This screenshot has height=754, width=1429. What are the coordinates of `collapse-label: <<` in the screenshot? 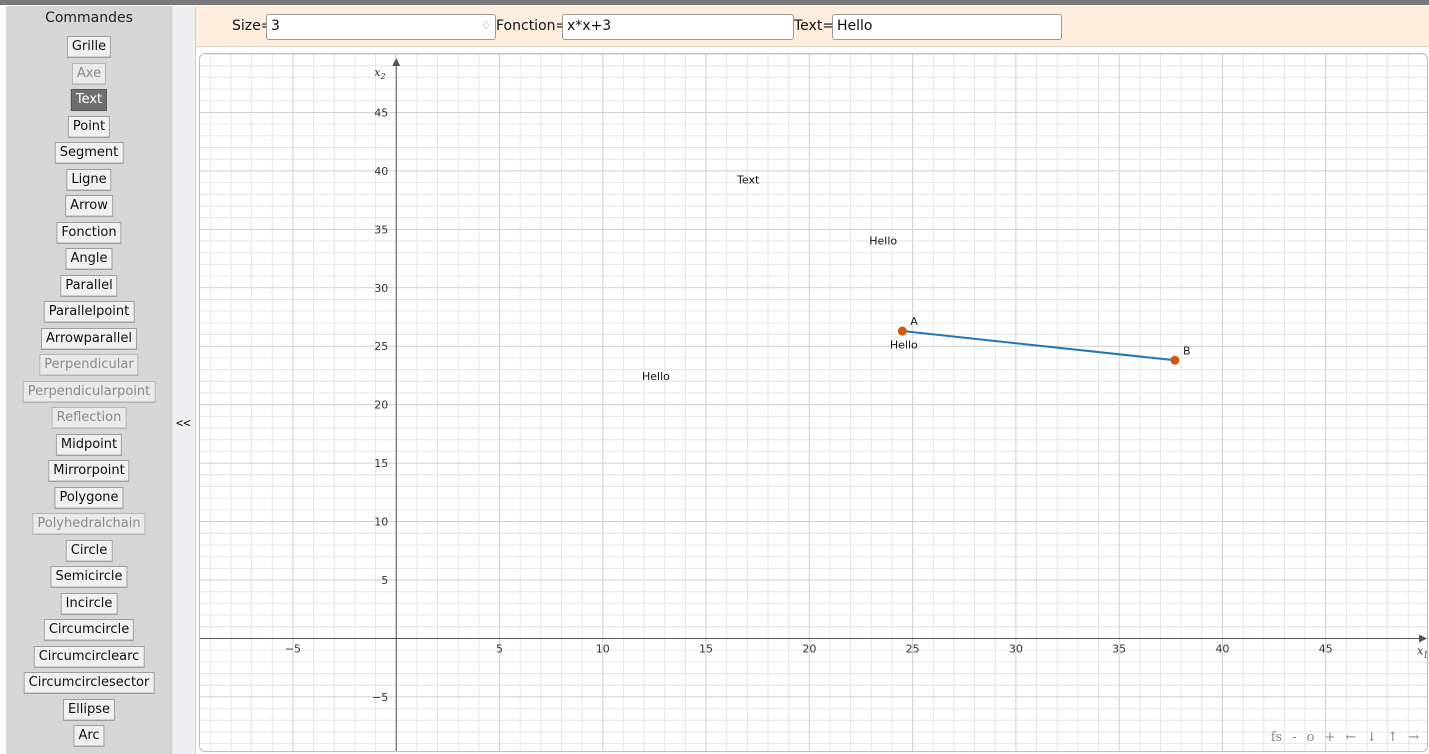 It's located at (183, 423).